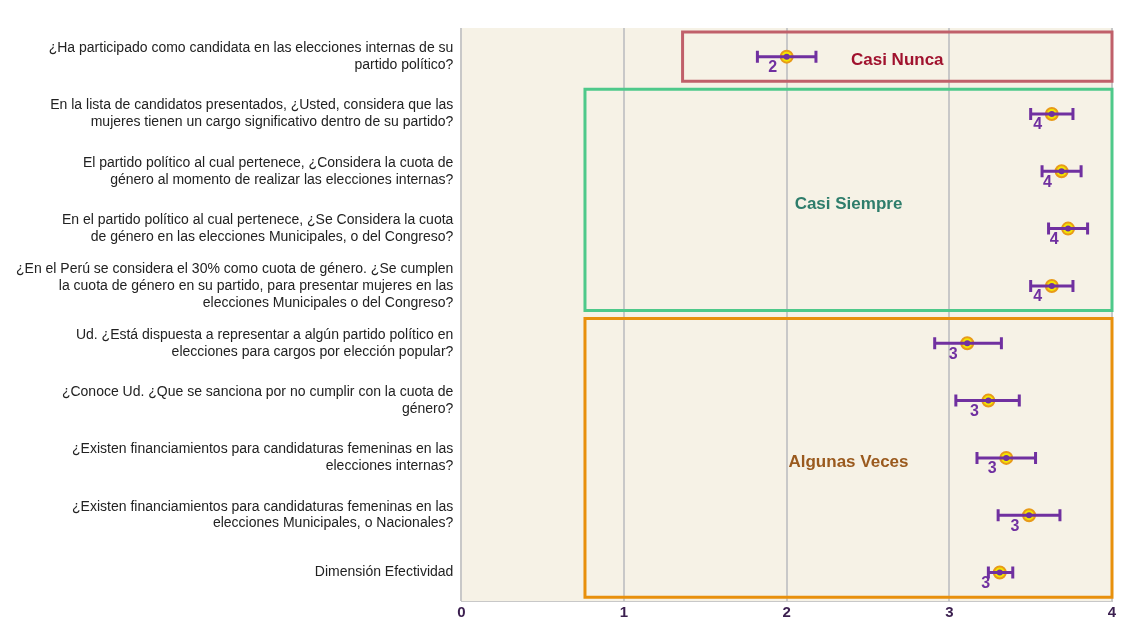  Describe the element at coordinates (1112, 612) in the screenshot. I see `x-tick-label: 4` at that location.